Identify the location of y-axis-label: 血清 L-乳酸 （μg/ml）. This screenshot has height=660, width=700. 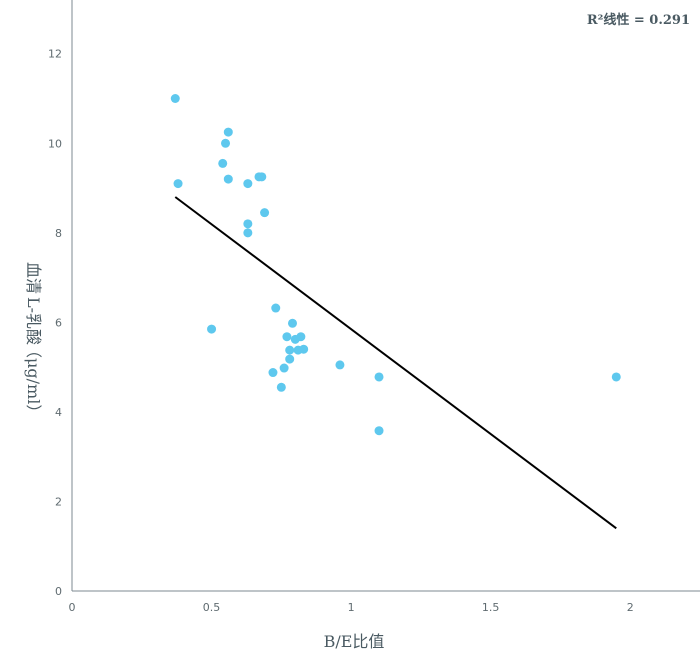
(33, 341).